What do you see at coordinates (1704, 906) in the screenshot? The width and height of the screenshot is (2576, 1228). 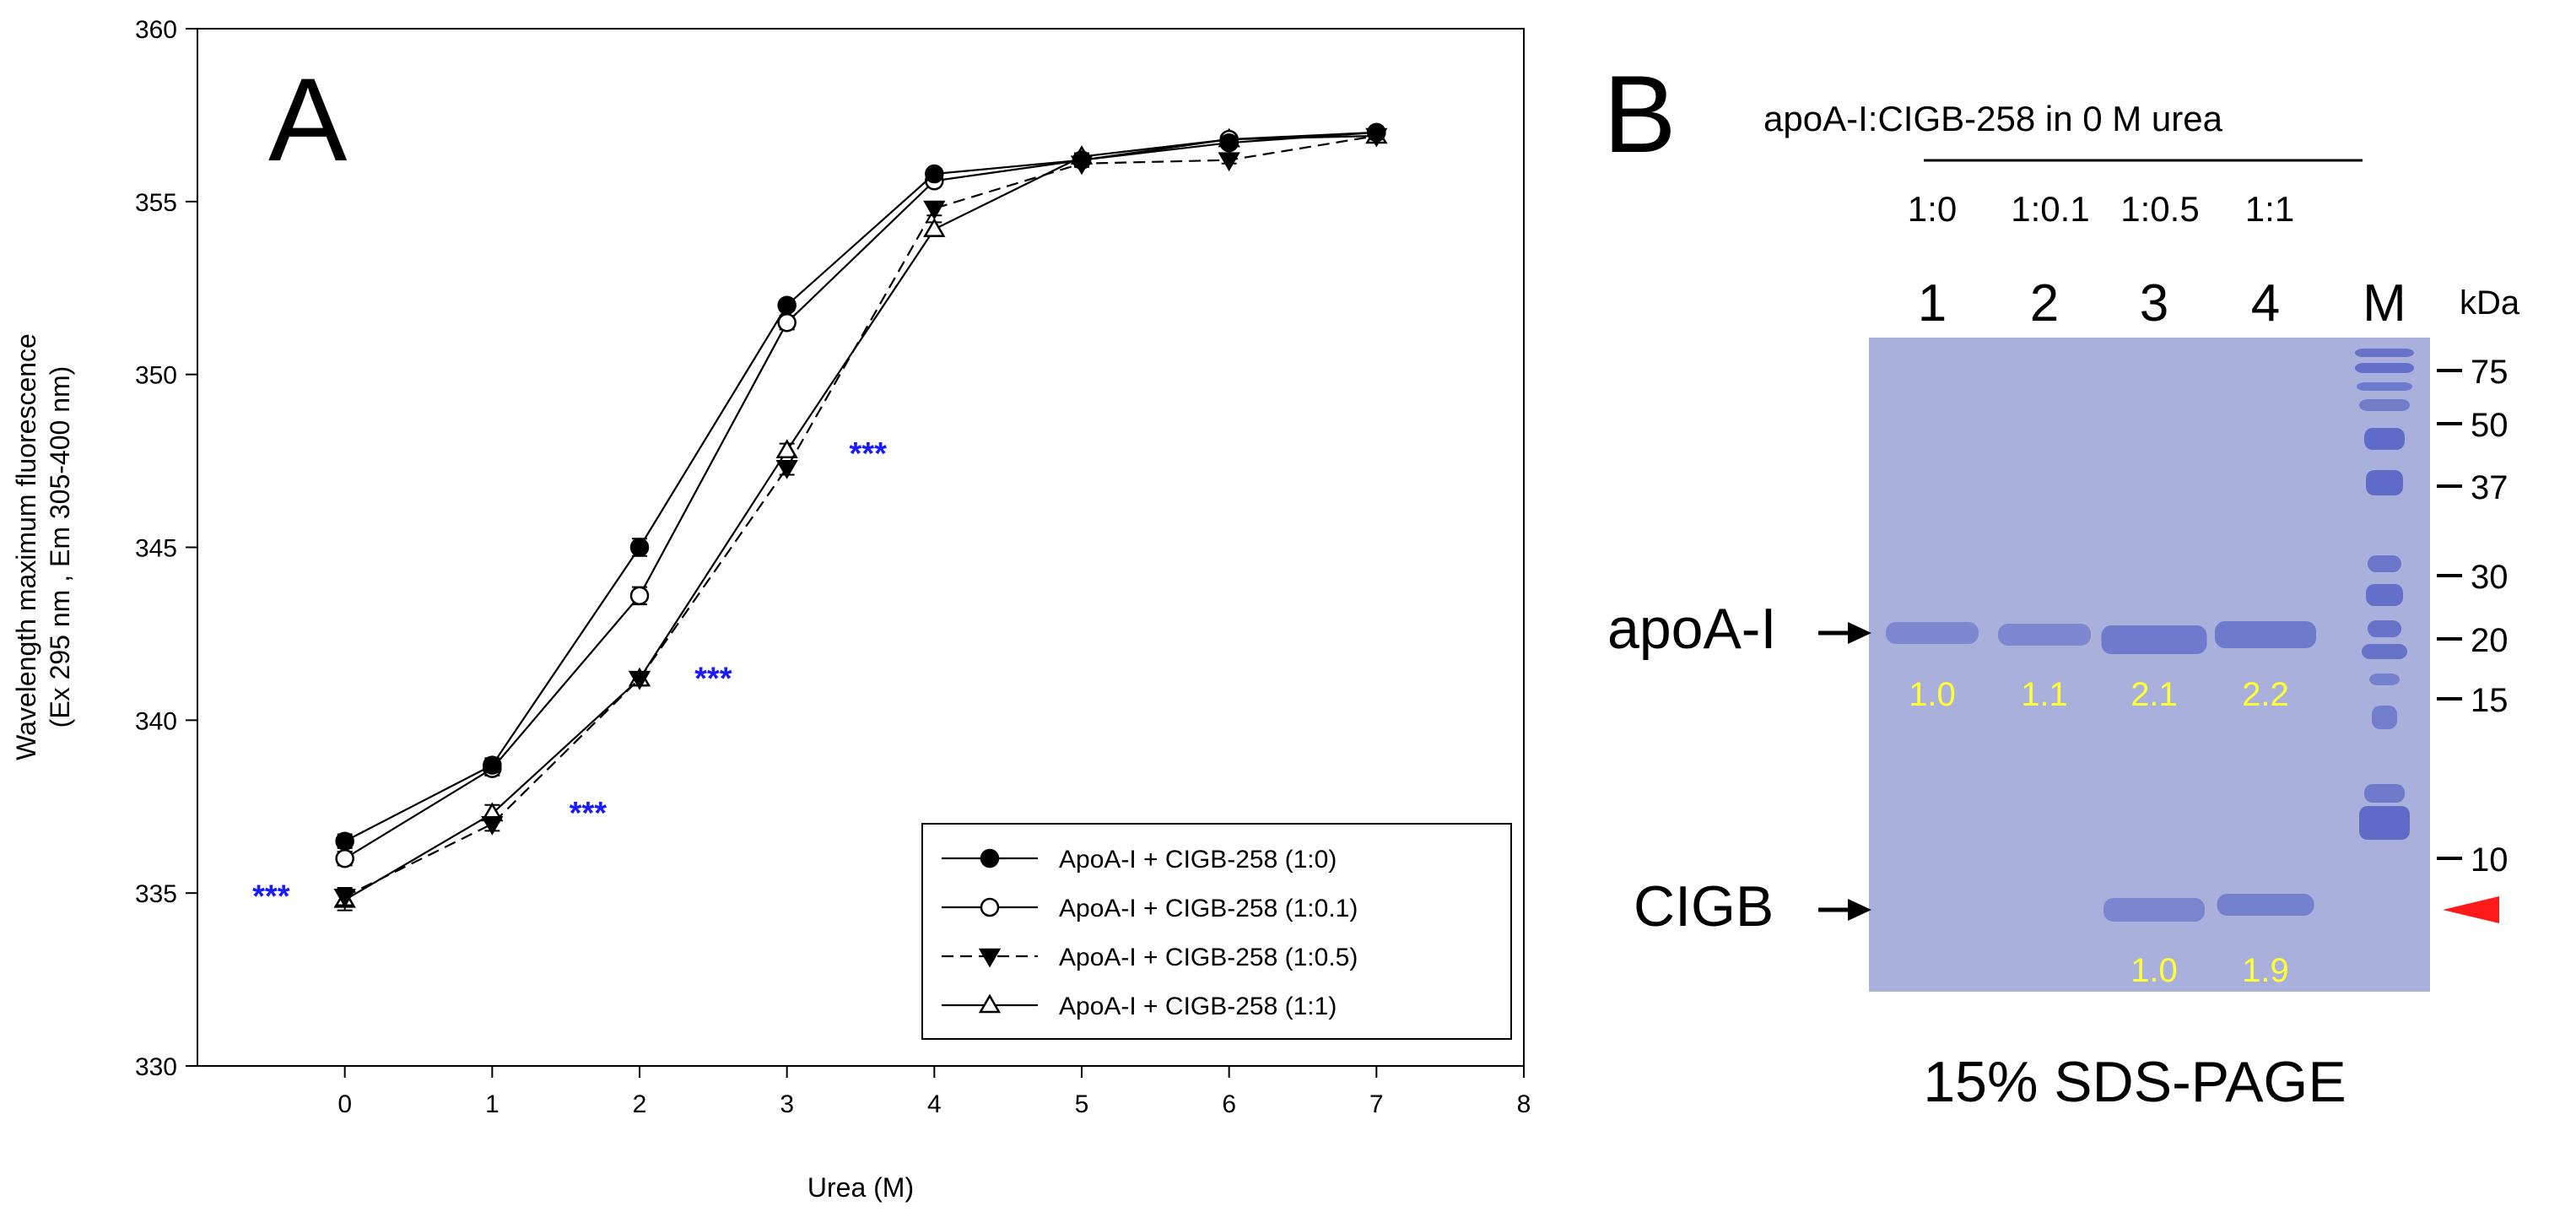 I see `cigb-band-label: CIGB` at bounding box center [1704, 906].